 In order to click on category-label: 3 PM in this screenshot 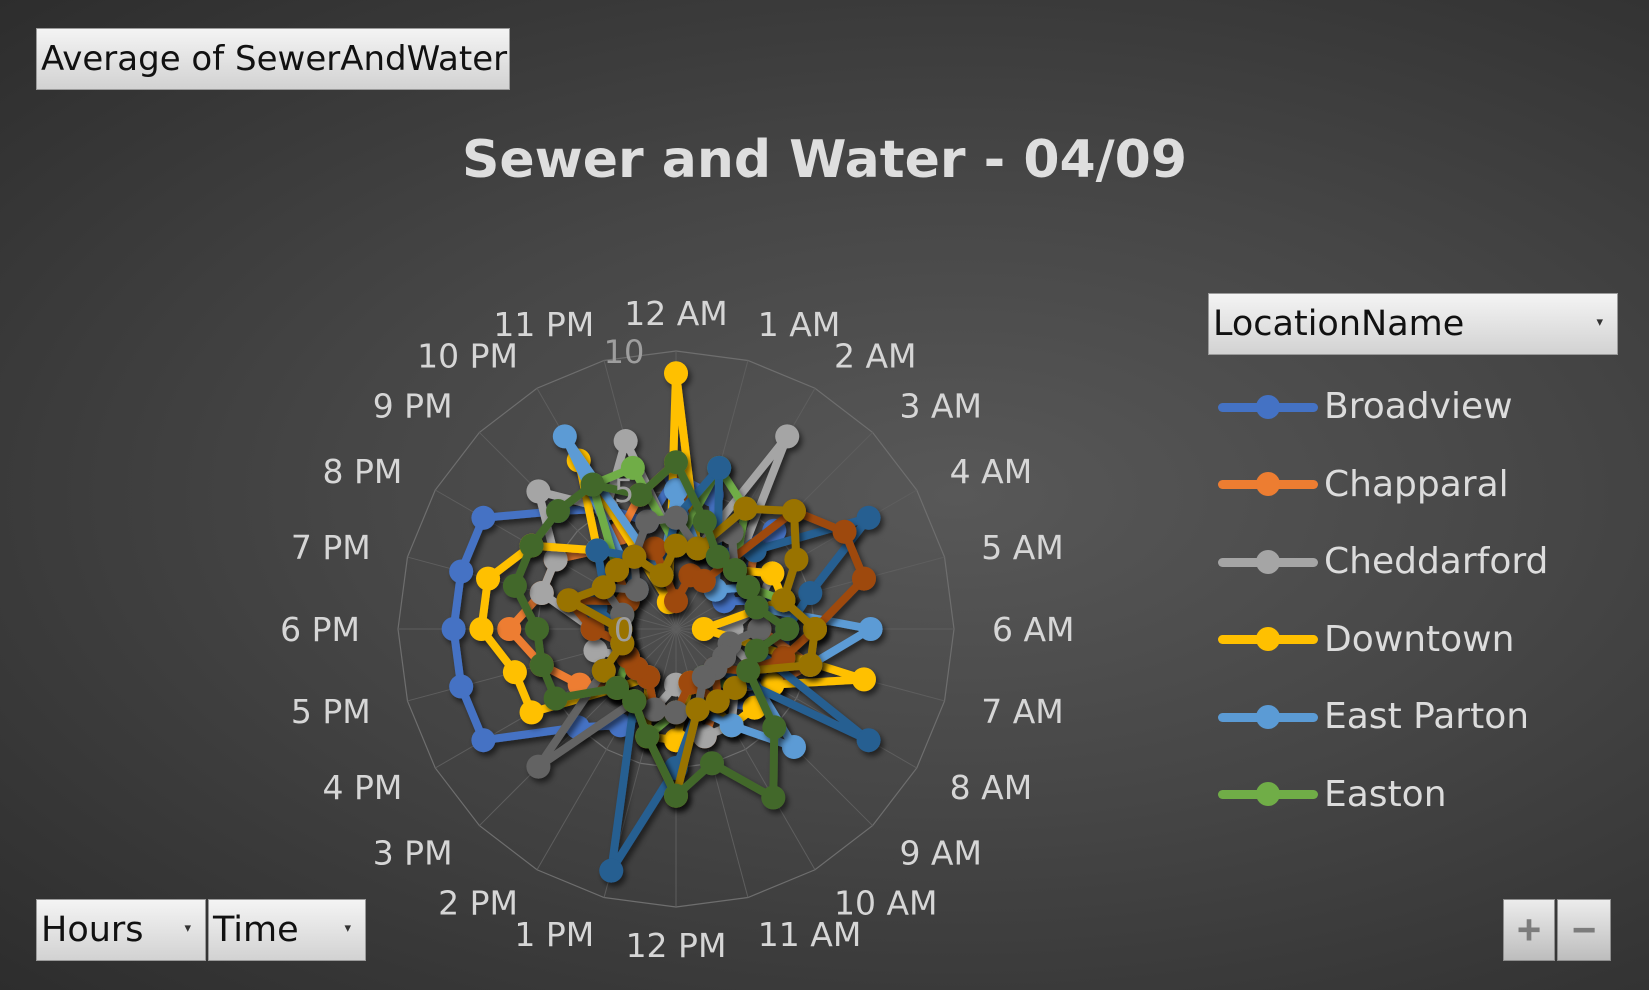, I will do `click(413, 852)`.